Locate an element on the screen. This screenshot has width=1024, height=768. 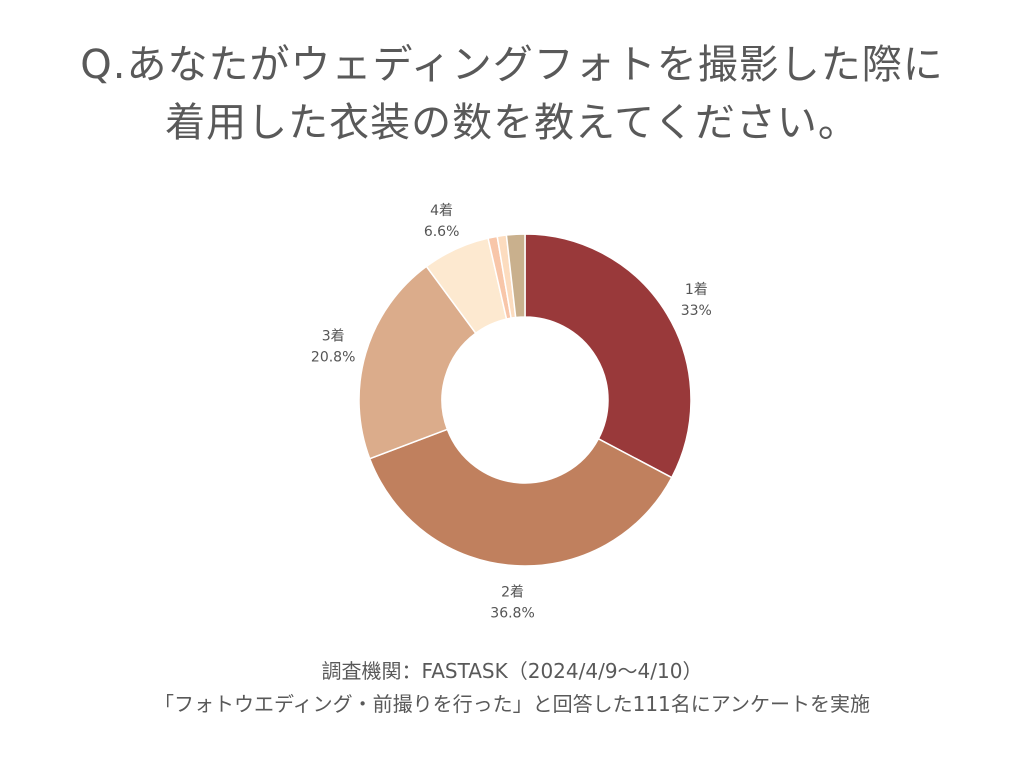
slice-value-label: 33% is located at coordinates (696, 311).